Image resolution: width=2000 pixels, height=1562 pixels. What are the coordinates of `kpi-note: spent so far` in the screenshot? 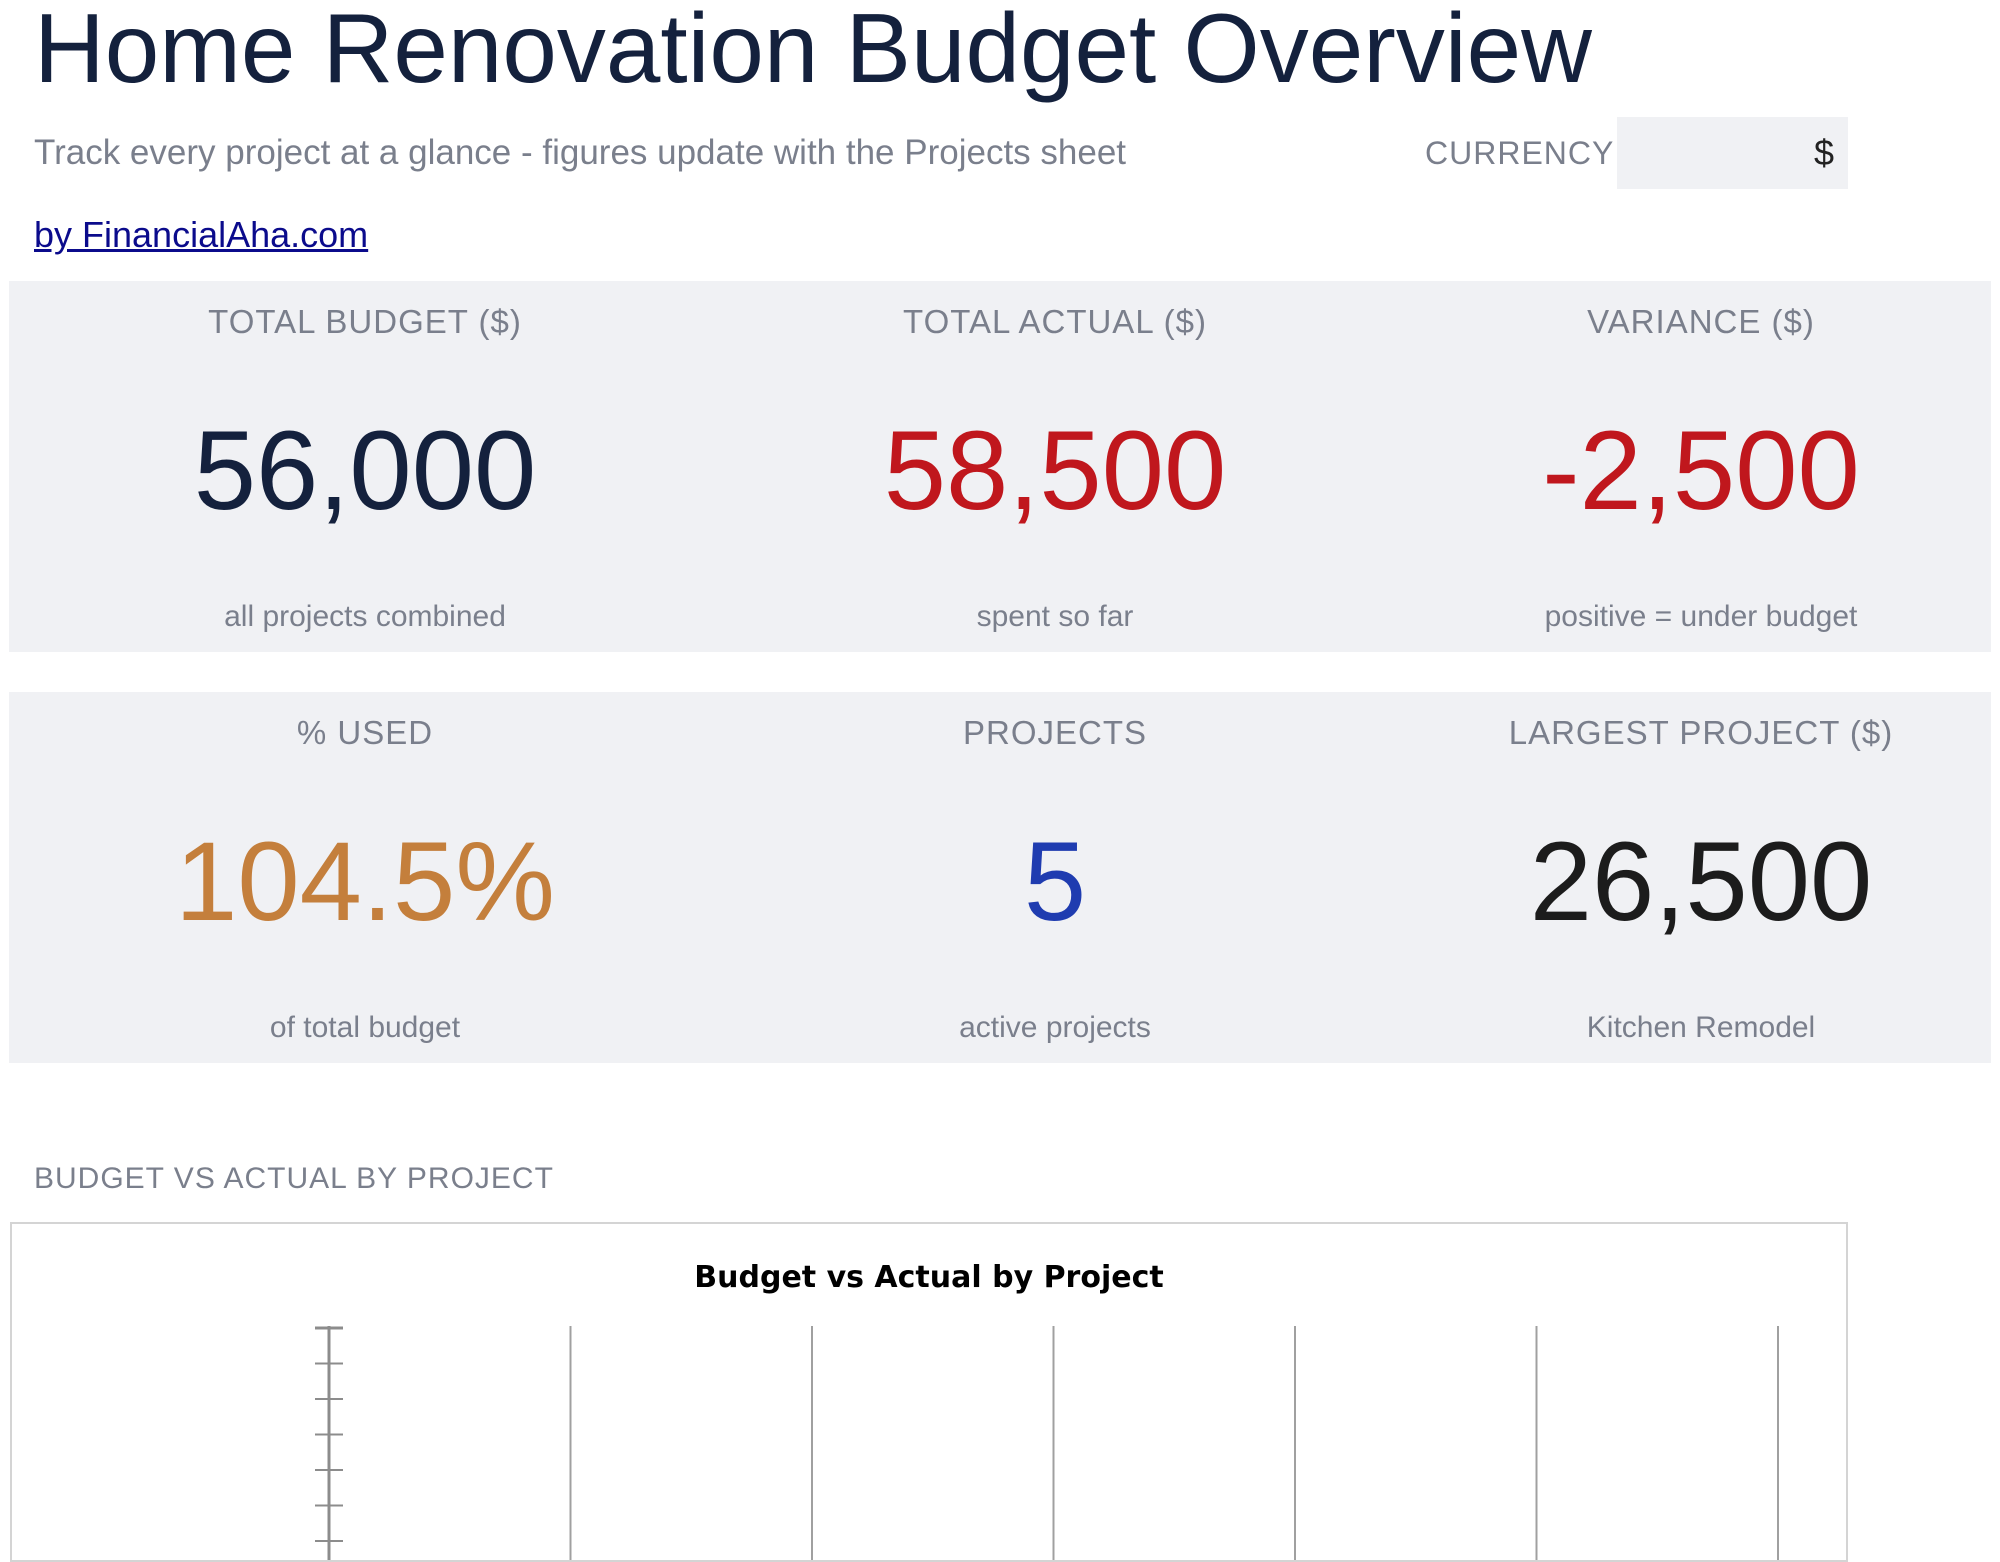 It's located at (1055, 616).